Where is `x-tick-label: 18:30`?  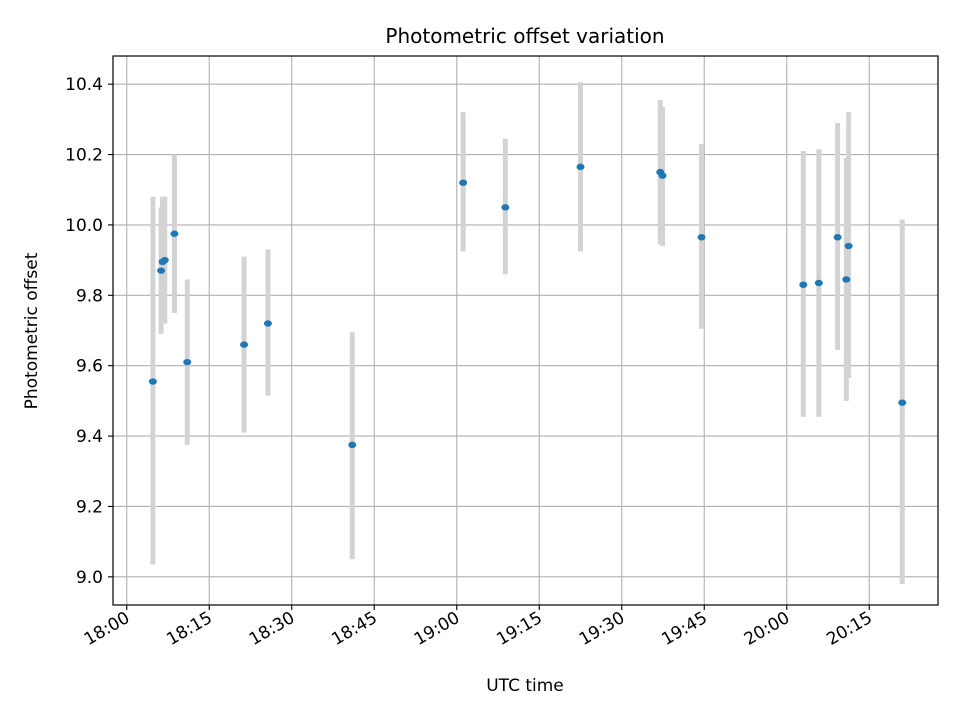 x-tick-label: 18:30 is located at coordinates (272, 629).